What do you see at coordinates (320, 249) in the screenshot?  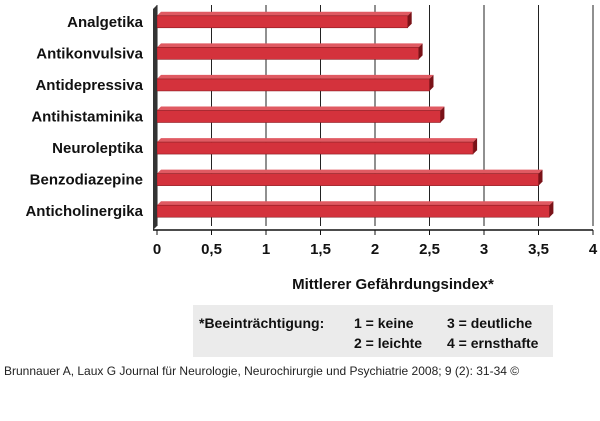 I see `x-tick-label: 1,5` at bounding box center [320, 249].